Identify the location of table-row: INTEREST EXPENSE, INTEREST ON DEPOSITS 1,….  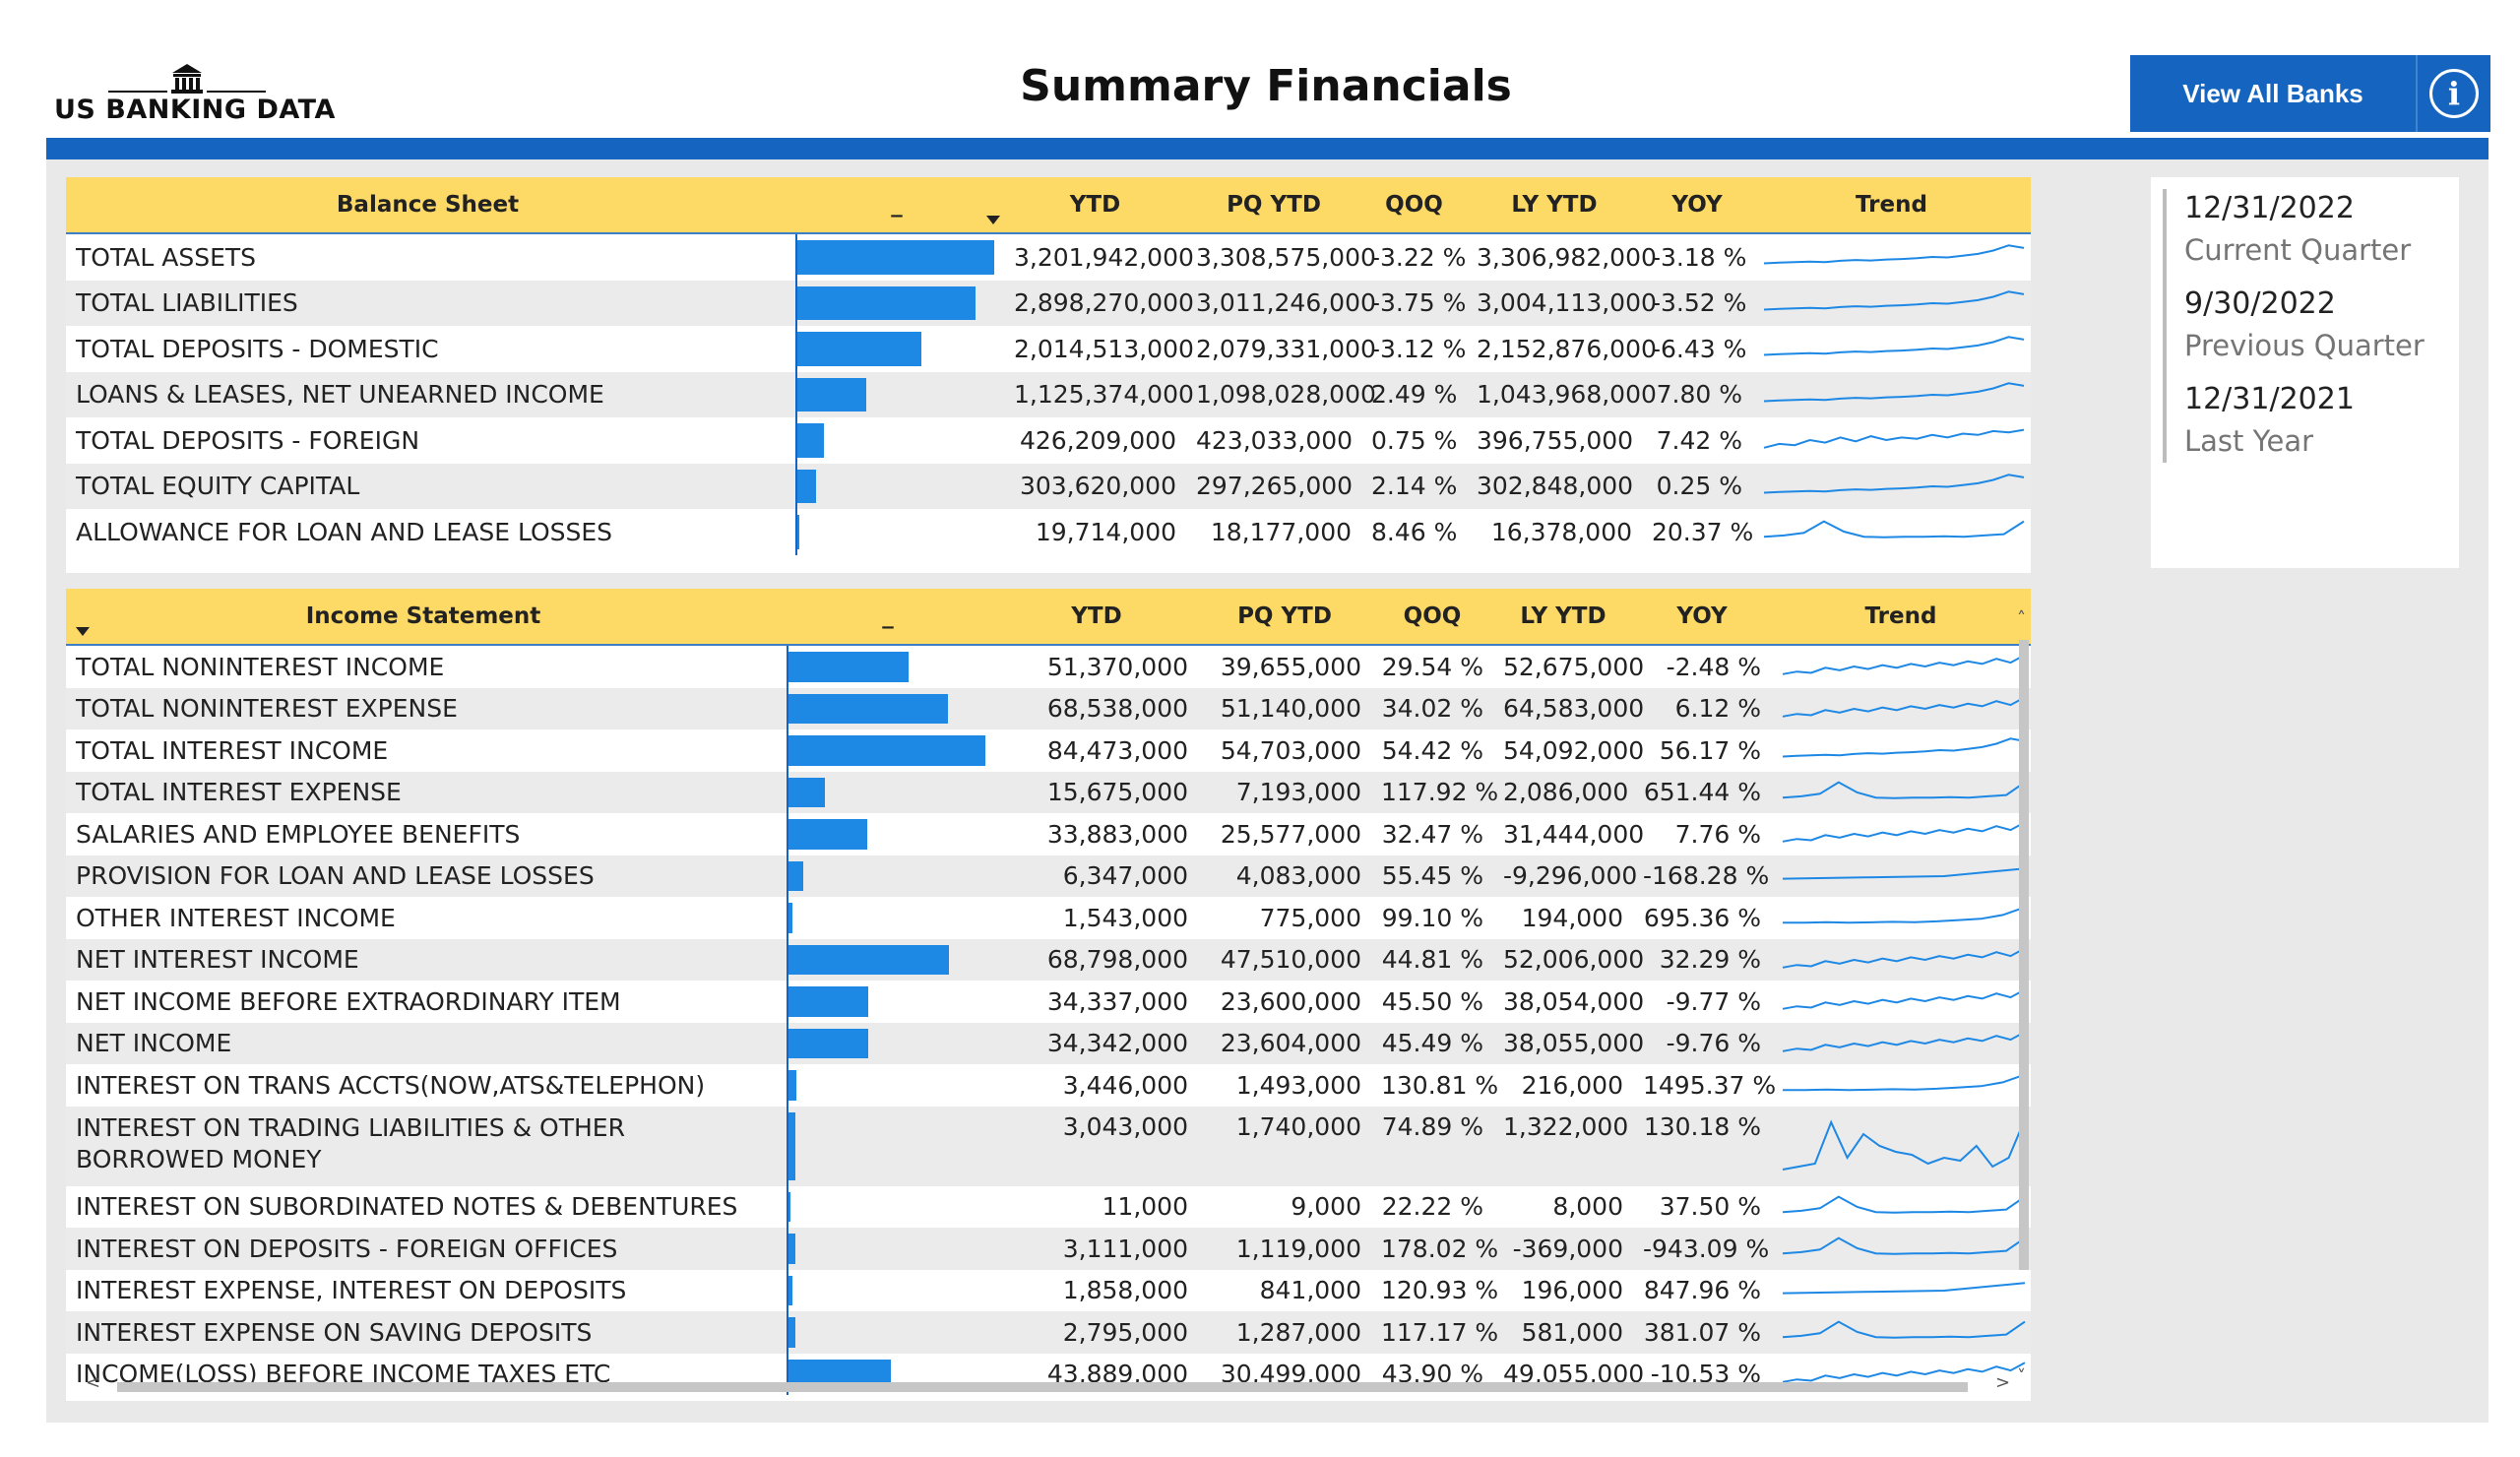
(1048, 1290).